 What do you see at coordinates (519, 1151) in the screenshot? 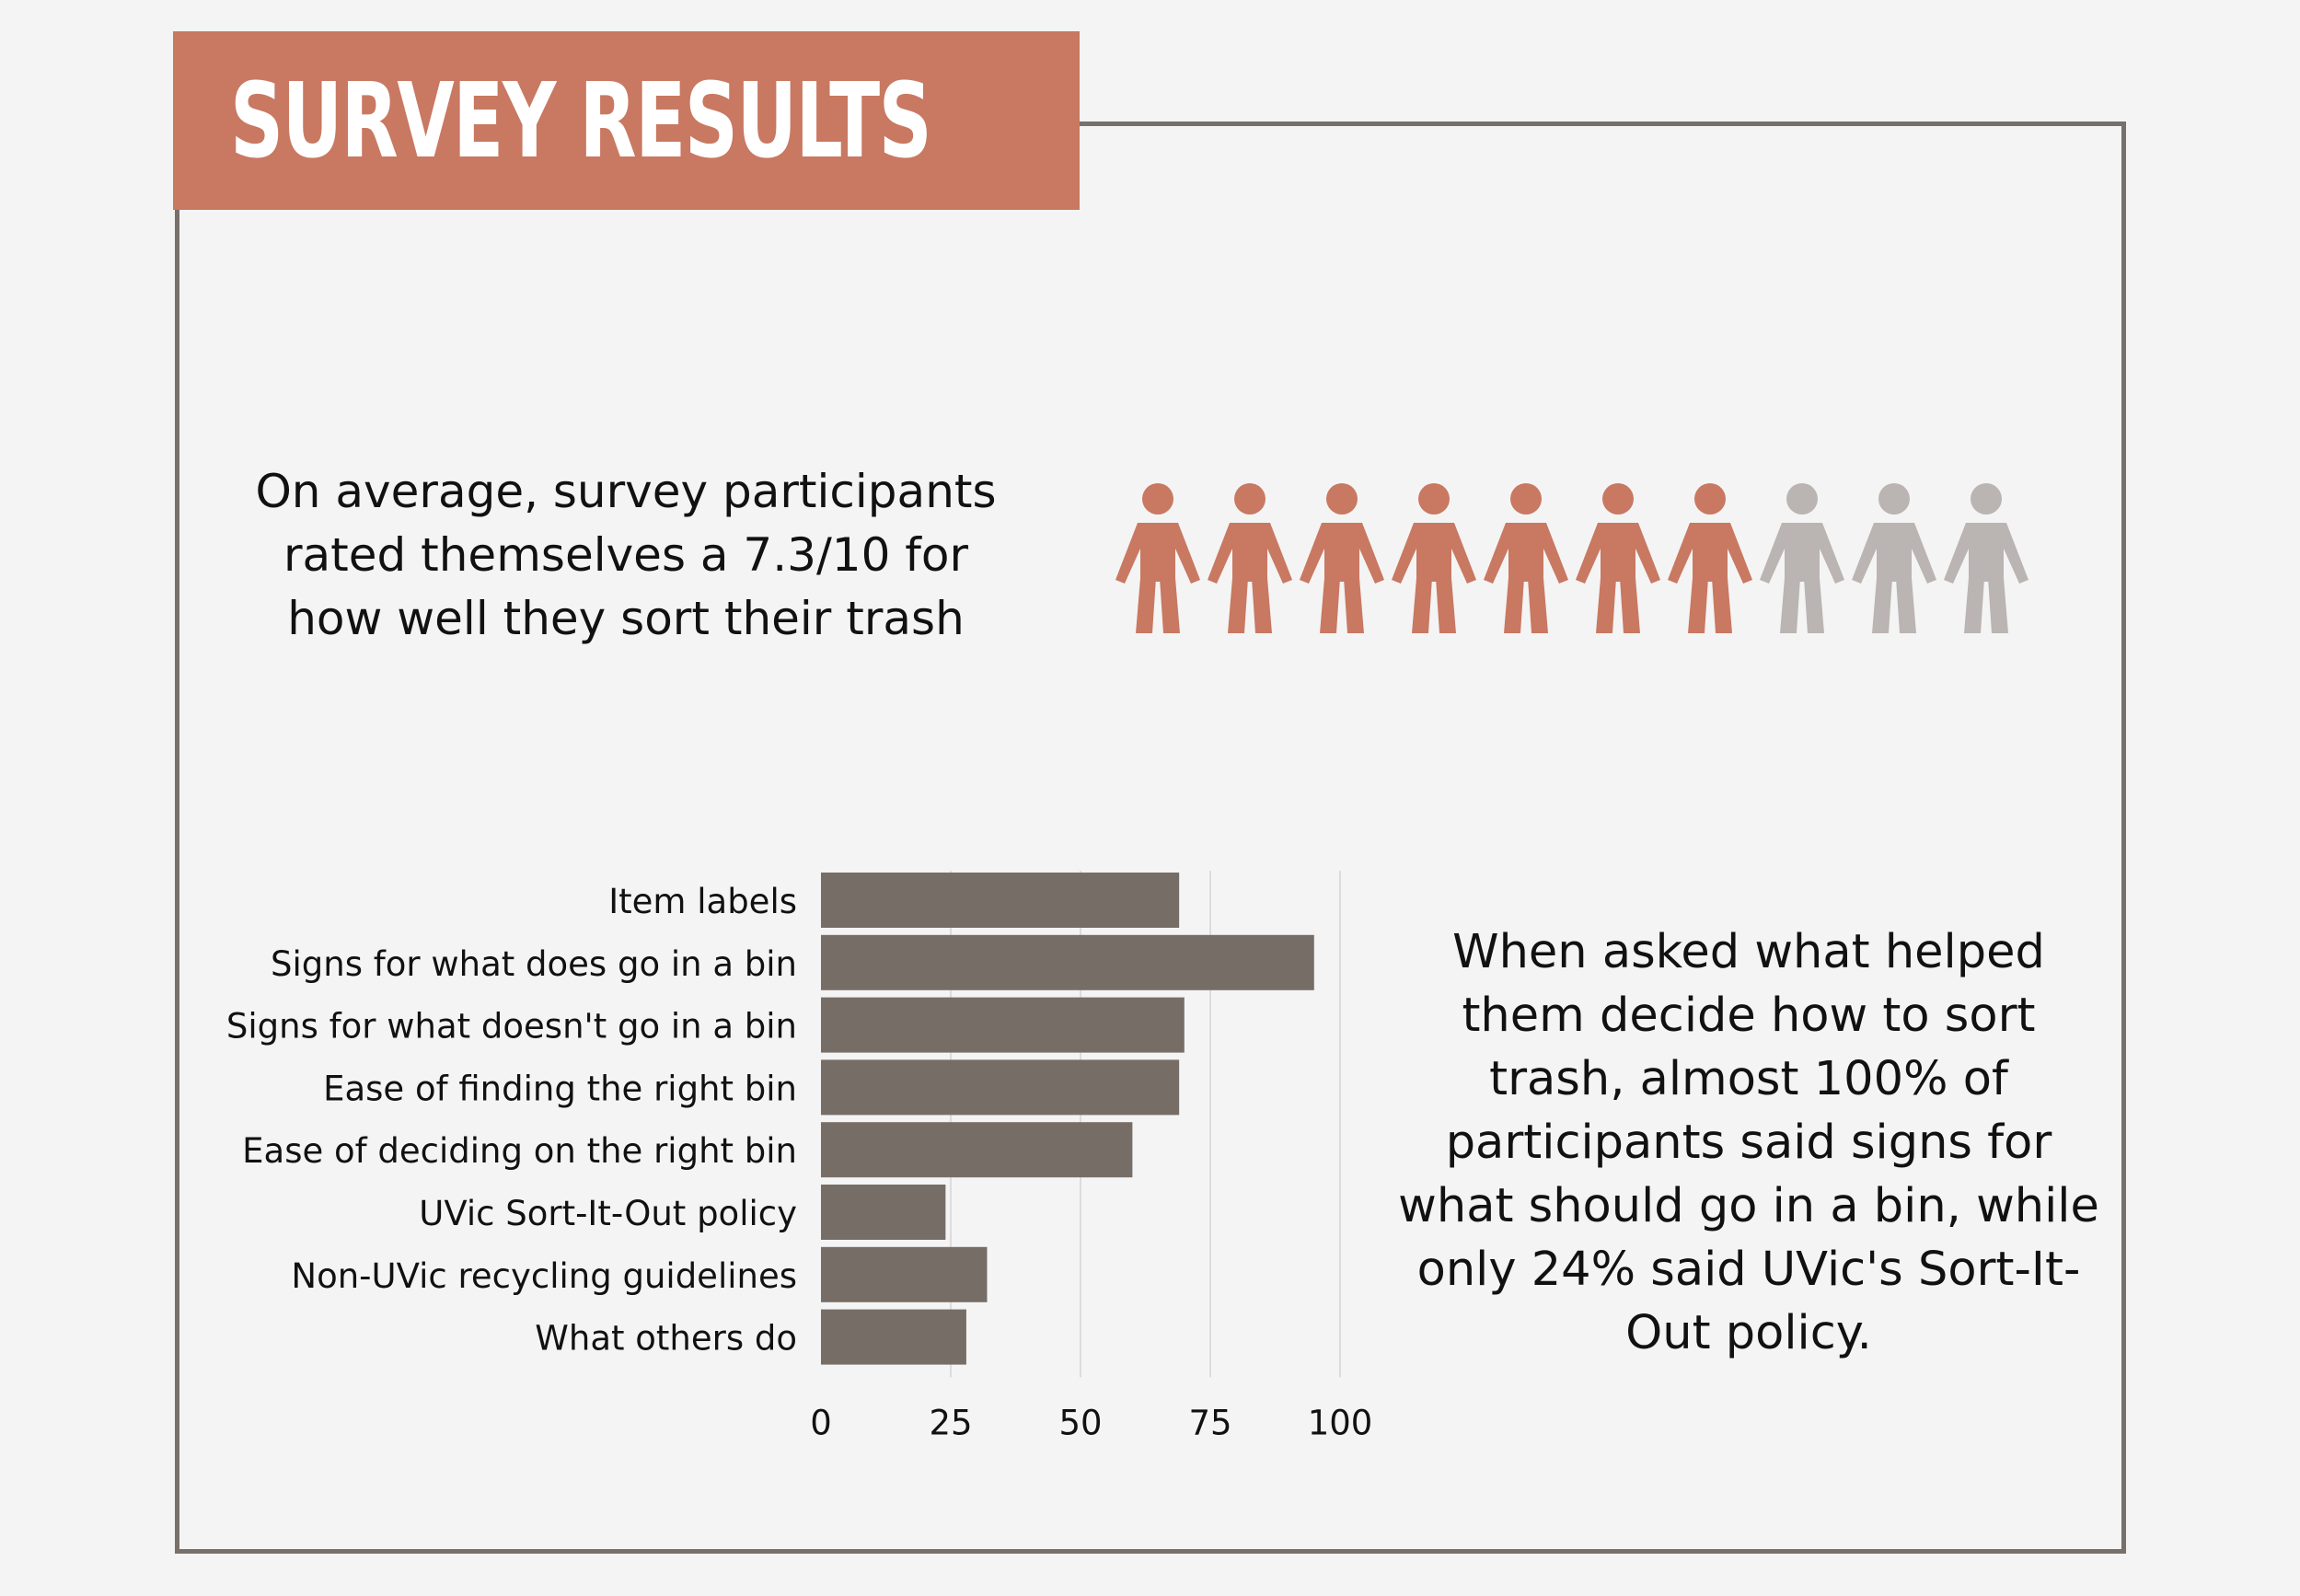
I see `category-label: Ease of deciding on the right bin` at bounding box center [519, 1151].